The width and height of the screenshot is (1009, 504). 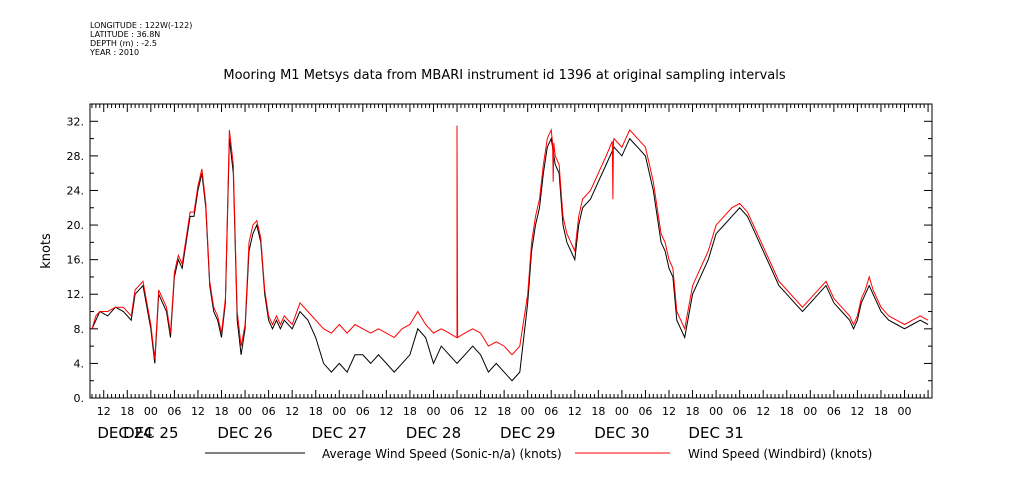 What do you see at coordinates (780, 454) in the screenshot?
I see `legend-label-2: Wind Speed (Windbird) (knots)` at bounding box center [780, 454].